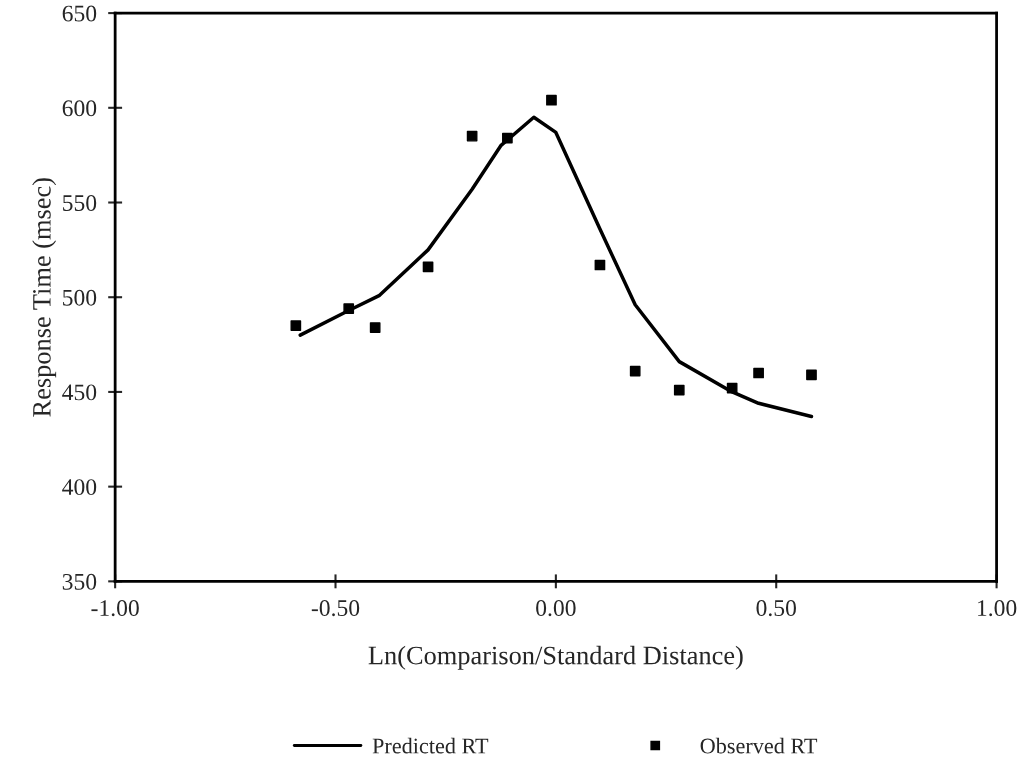 The height and width of the screenshot is (770, 1019). Describe the element at coordinates (44, 297) in the screenshot. I see `y-axis-title: Response Time (msec)` at that location.